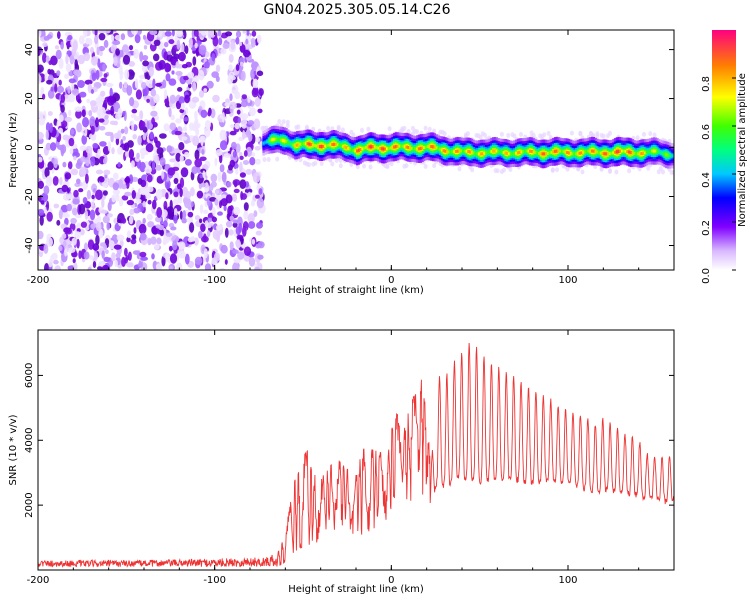  What do you see at coordinates (152, 150) in the screenshot?
I see `spectrogram-noise-region` at bounding box center [152, 150].